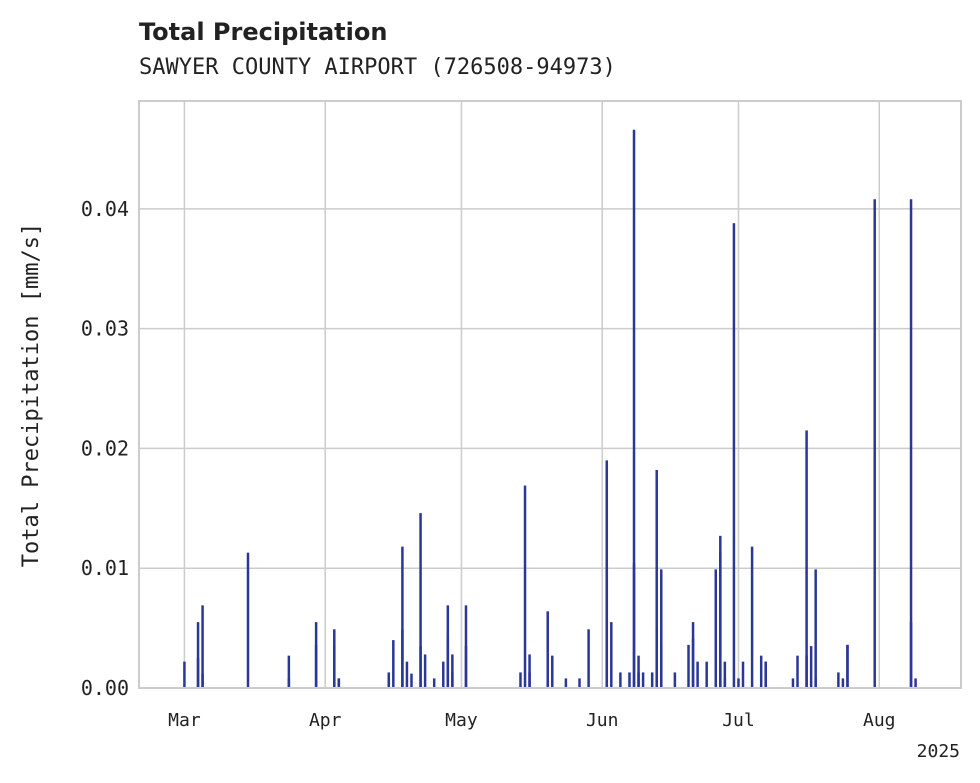 The width and height of the screenshot is (980, 783). What do you see at coordinates (184, 720) in the screenshot?
I see `x-tick-label: Mar` at bounding box center [184, 720].